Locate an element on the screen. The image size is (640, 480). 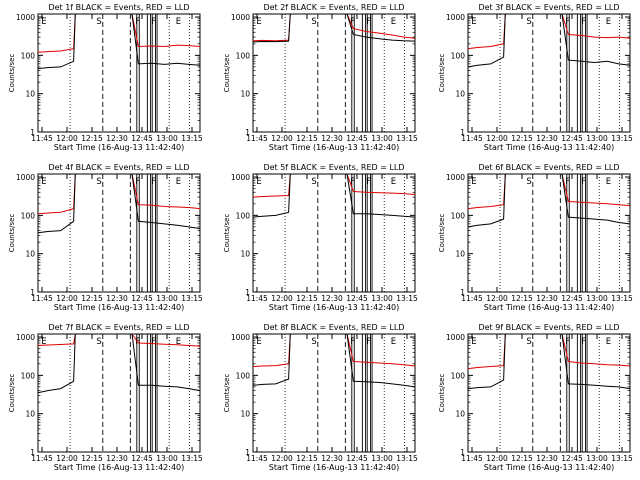
chart-title: Det 8f BLACK = Events, RED = LLD is located at coordinates (333, 327).